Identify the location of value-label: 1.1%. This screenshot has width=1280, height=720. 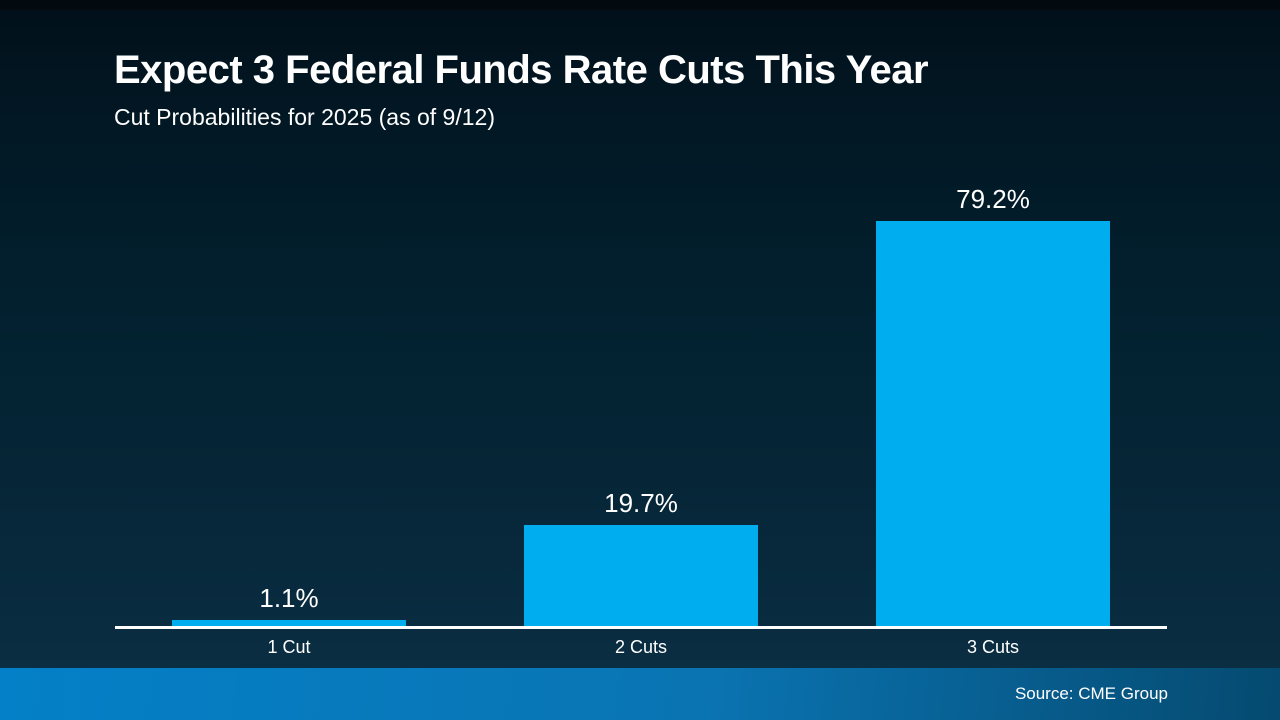
(289, 598).